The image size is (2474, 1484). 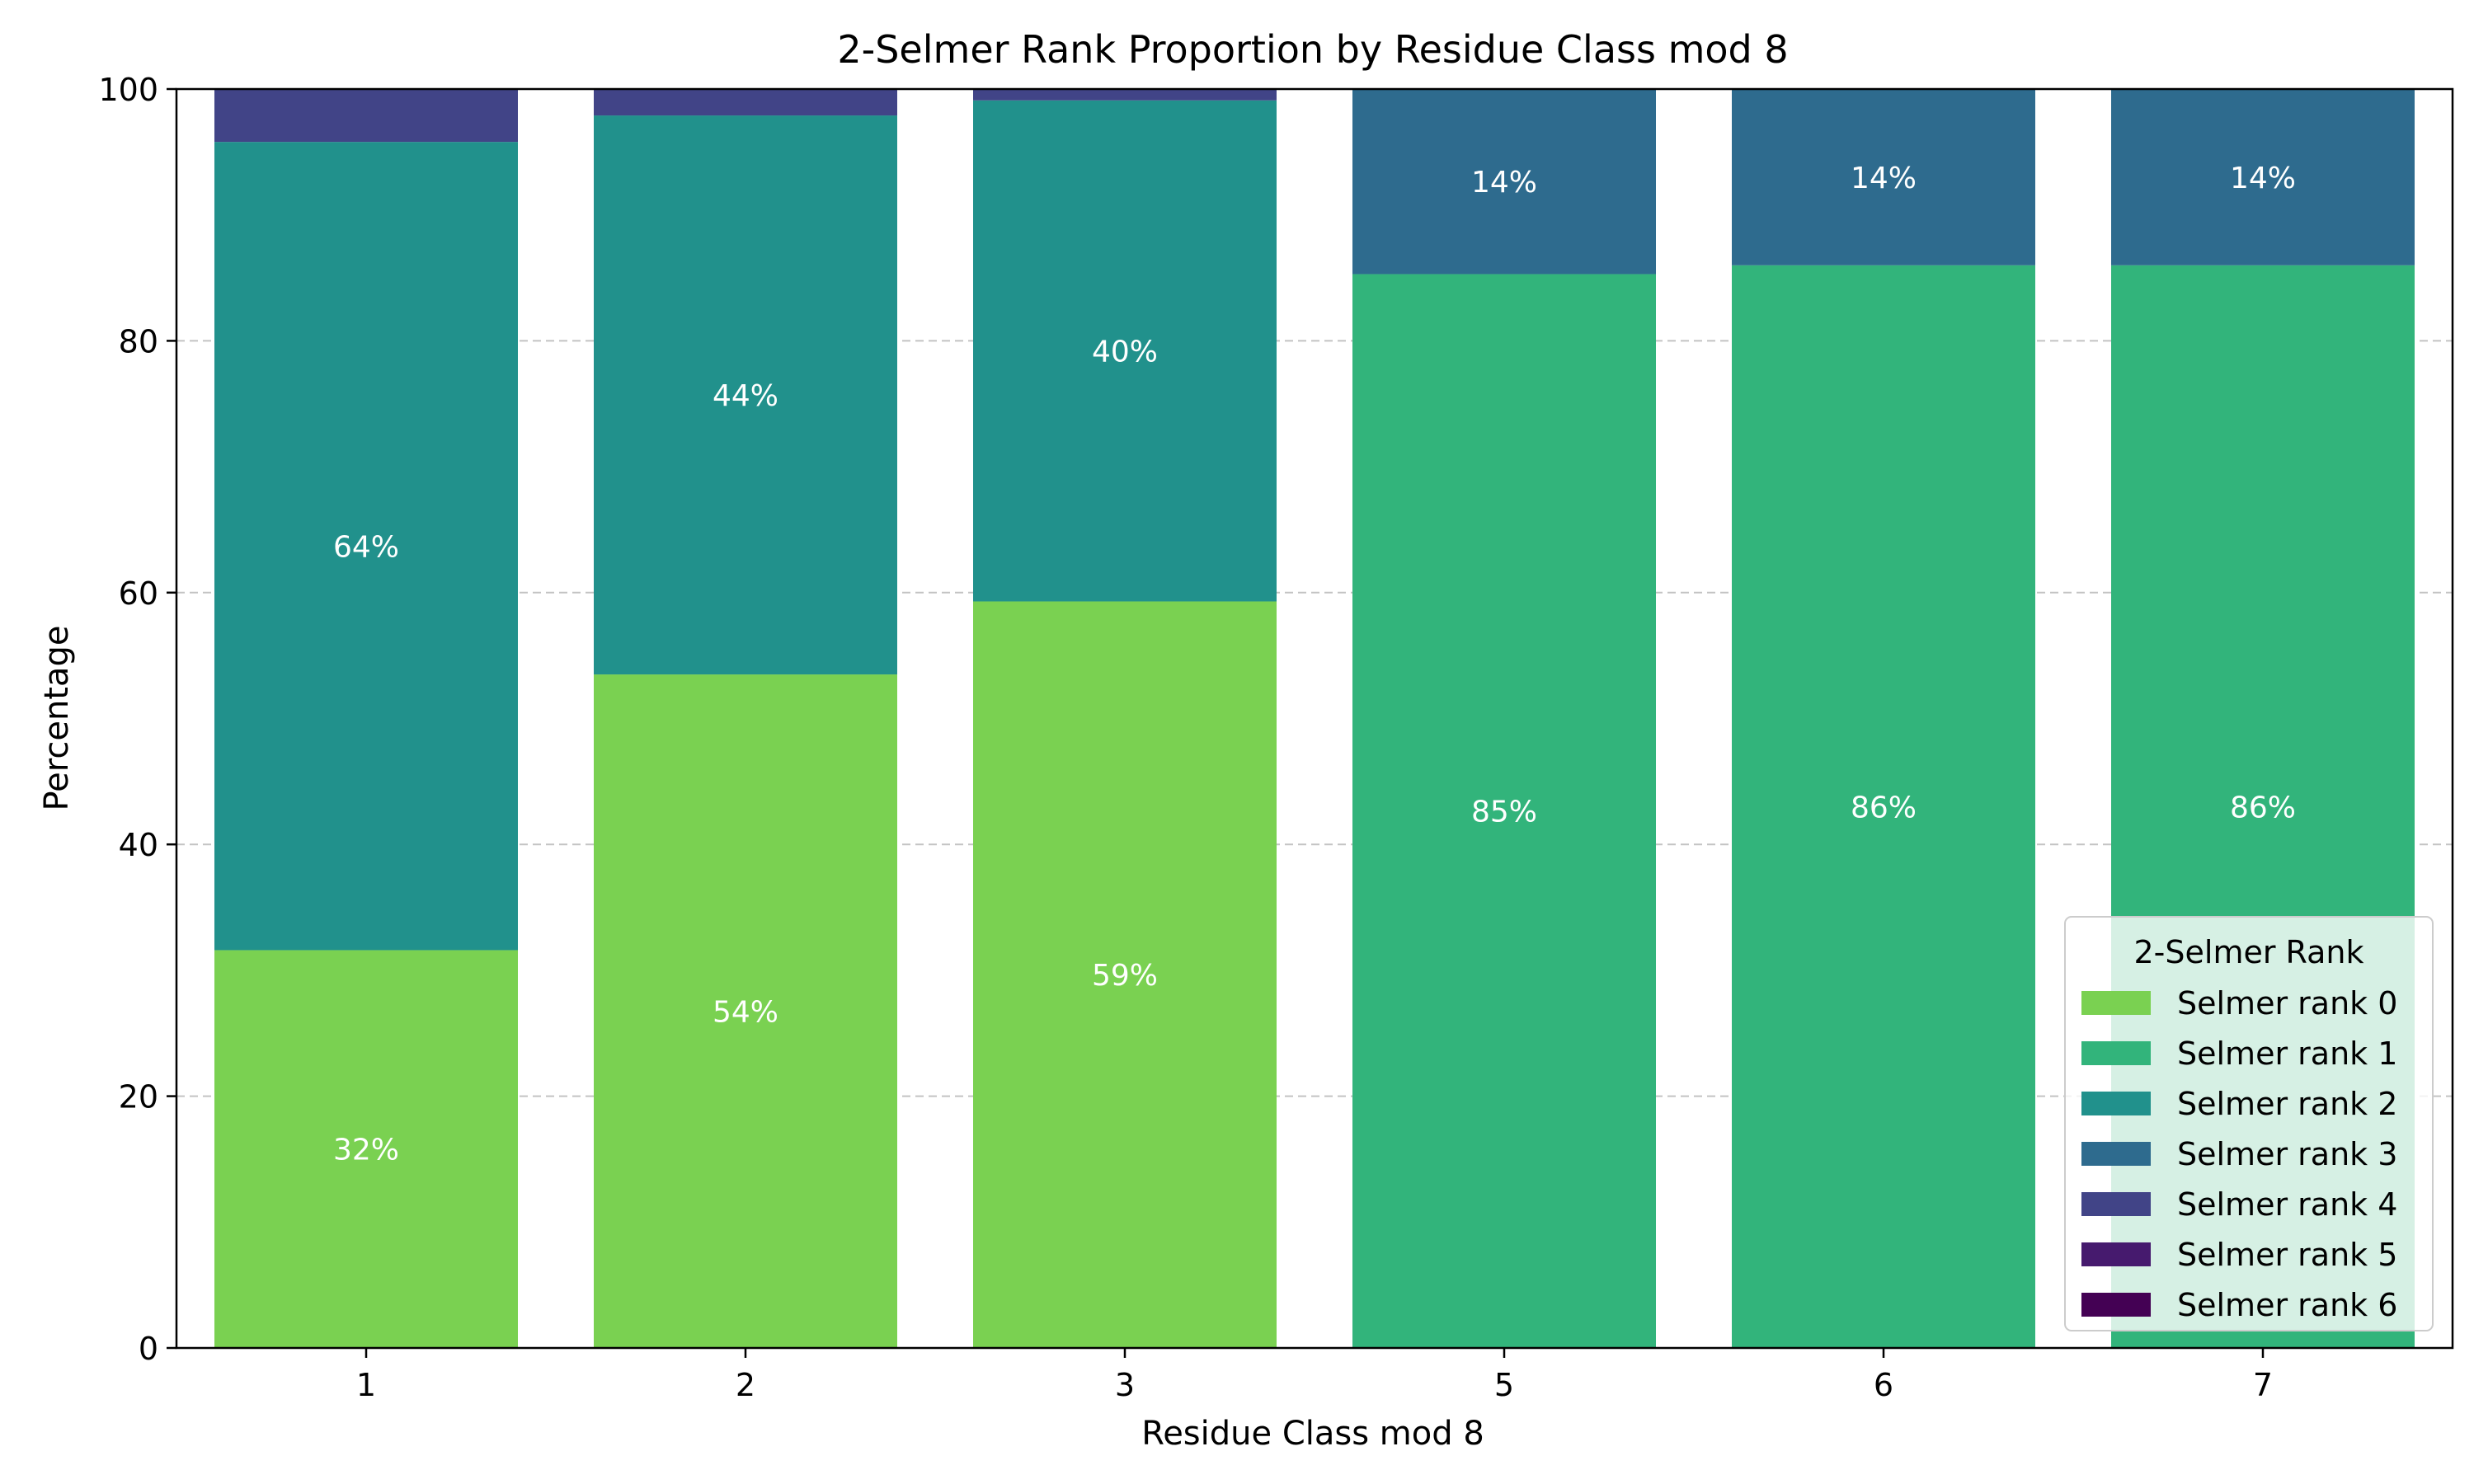 What do you see at coordinates (2263, 1385) in the screenshot?
I see `x-tick-label: 7` at bounding box center [2263, 1385].